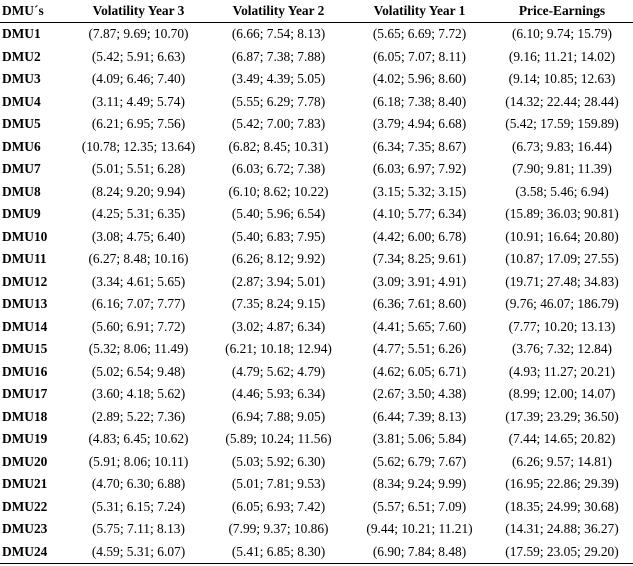  I want to click on volatility-year-3-cell: (4.09; 6.46; 7.40), so click(138, 79).